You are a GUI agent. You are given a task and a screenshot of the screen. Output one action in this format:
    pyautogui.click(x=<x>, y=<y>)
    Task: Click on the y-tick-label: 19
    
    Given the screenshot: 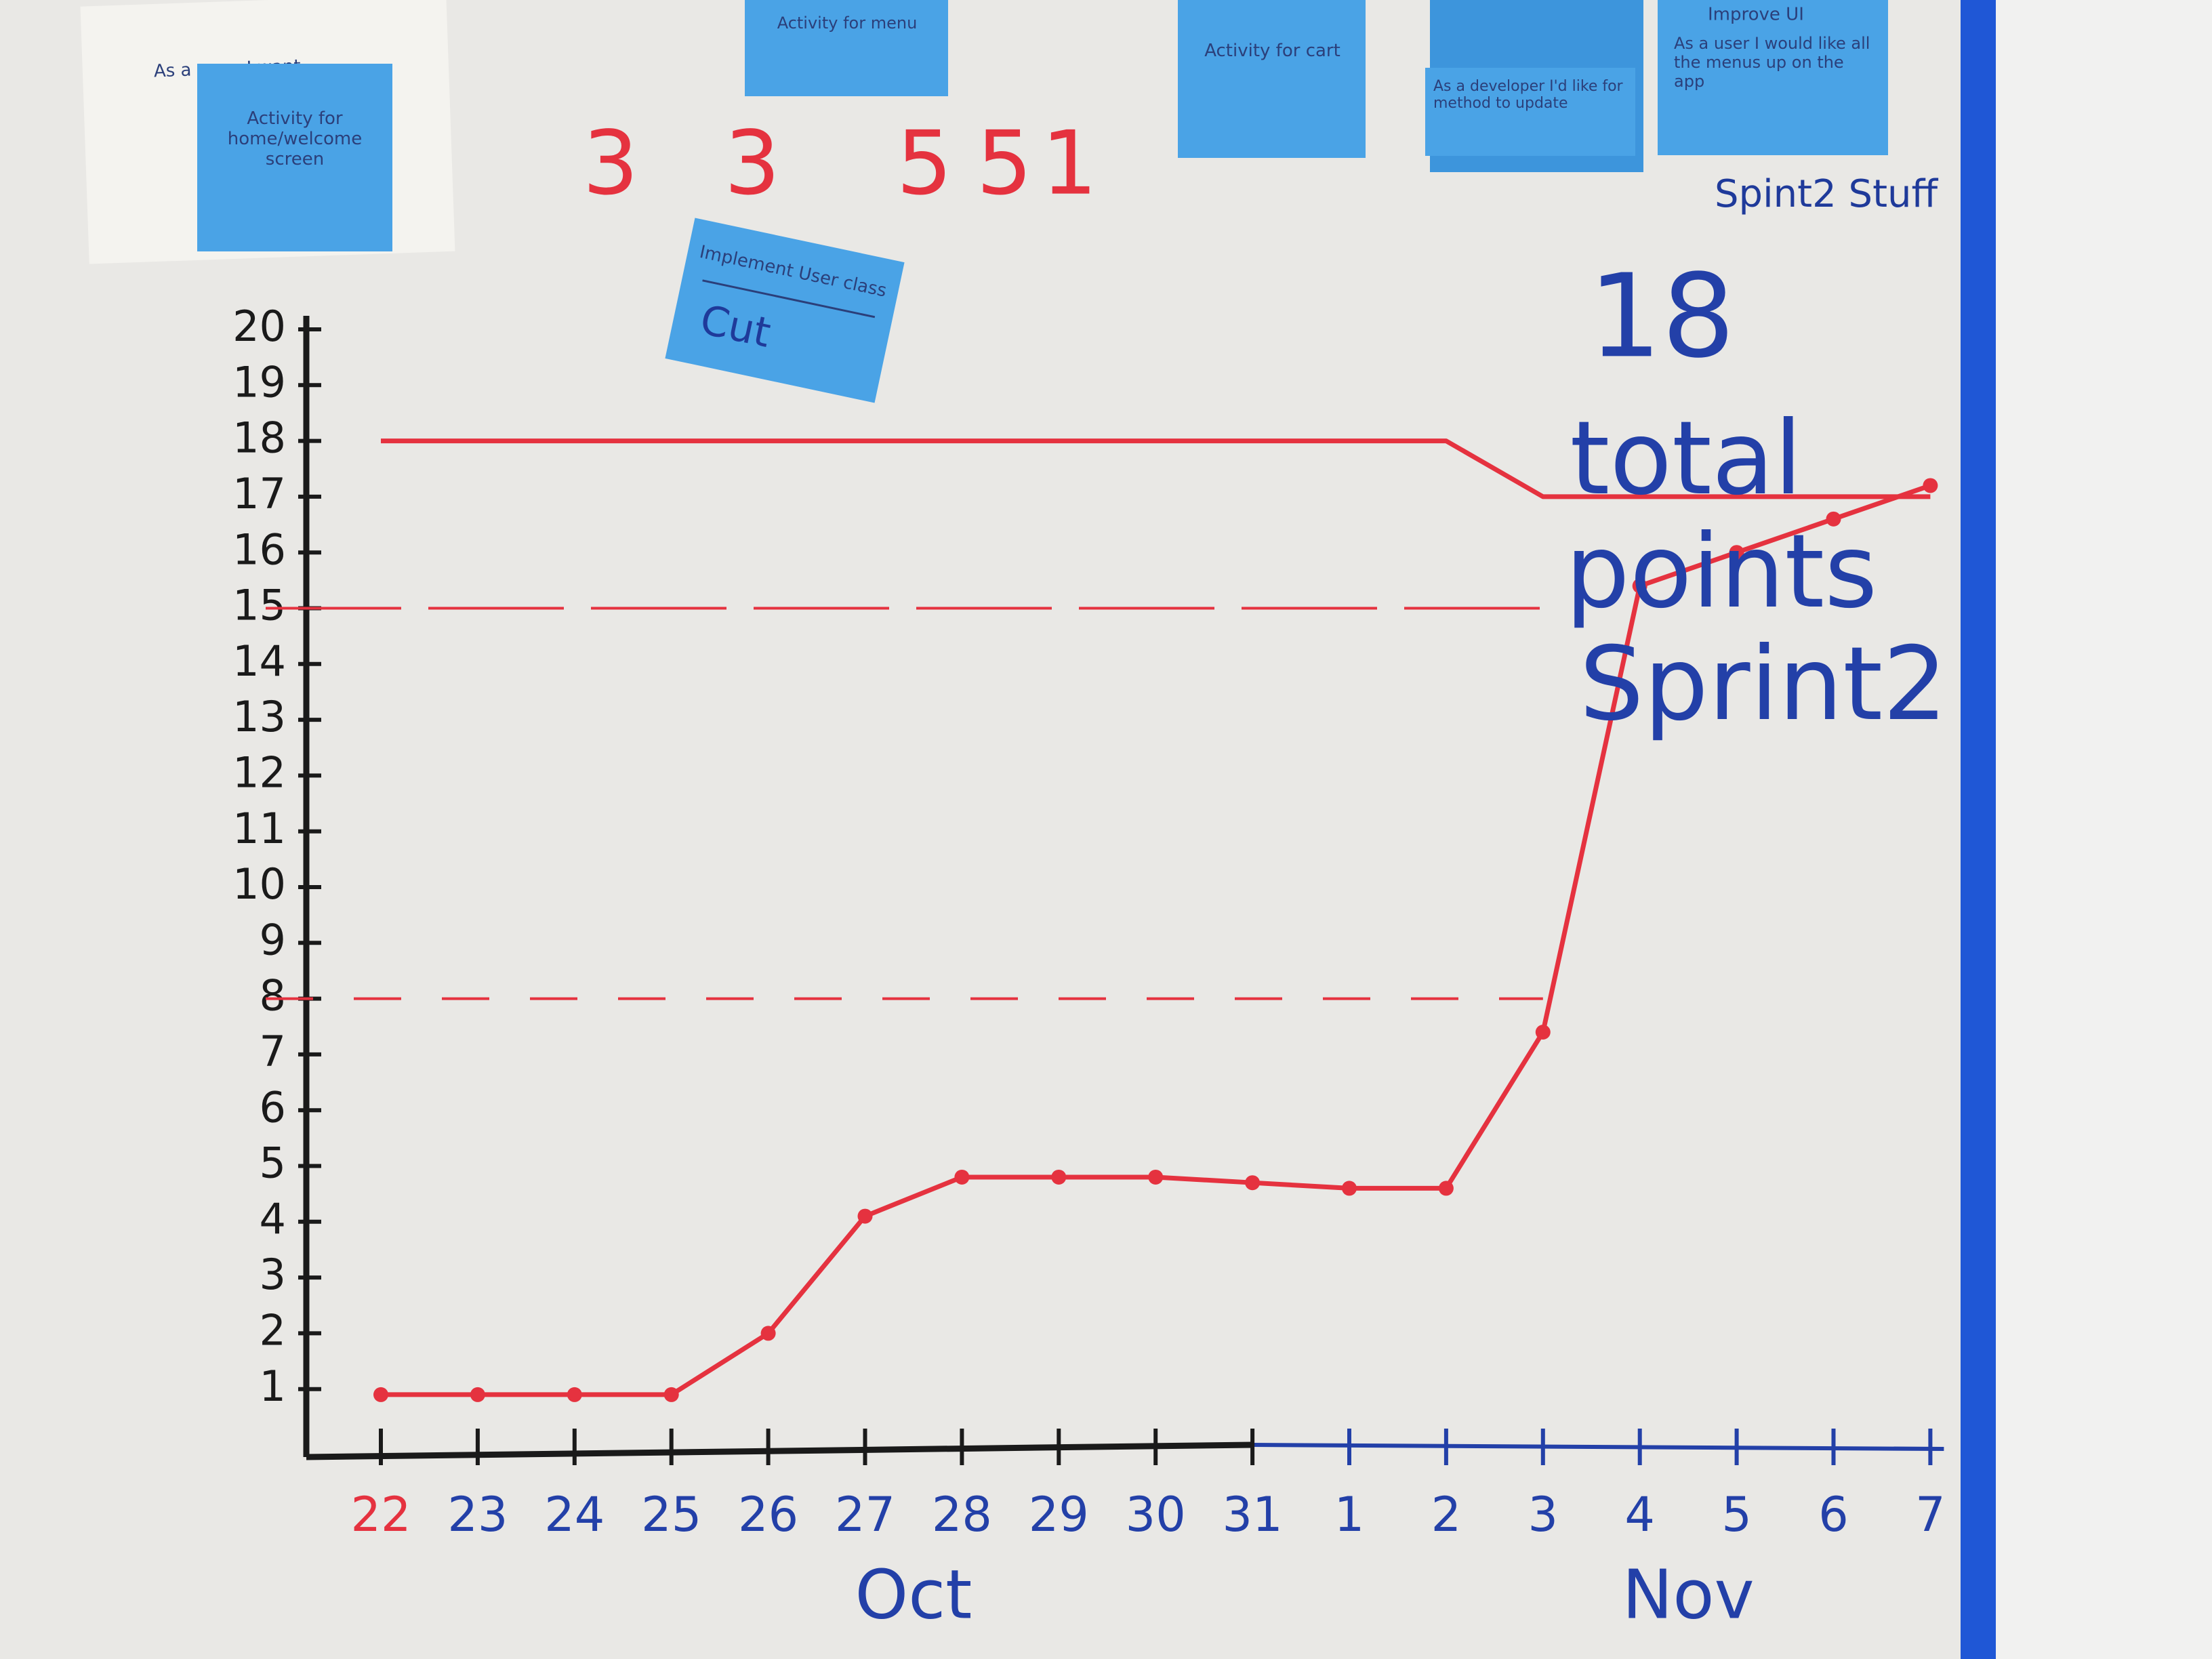 What is the action you would take?
    pyautogui.click(x=259, y=382)
    